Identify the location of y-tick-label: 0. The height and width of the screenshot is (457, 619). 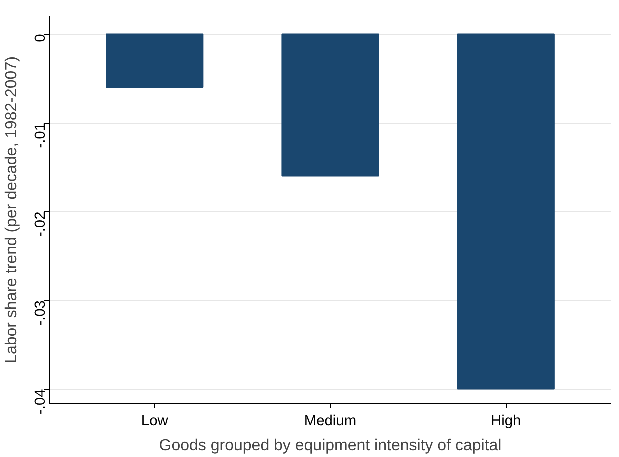
(41, 38).